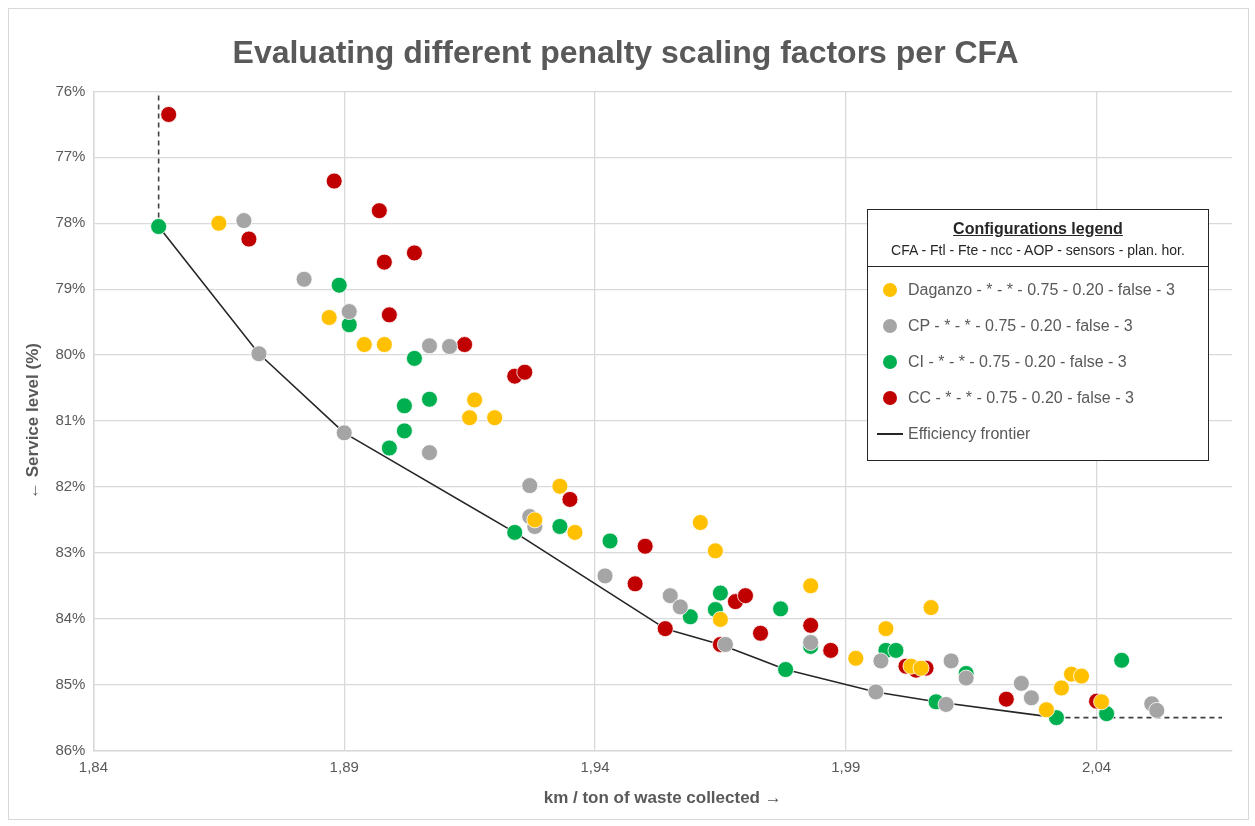 The width and height of the screenshot is (1255, 826). I want to click on x-tick-label: 1,84, so click(93, 766).